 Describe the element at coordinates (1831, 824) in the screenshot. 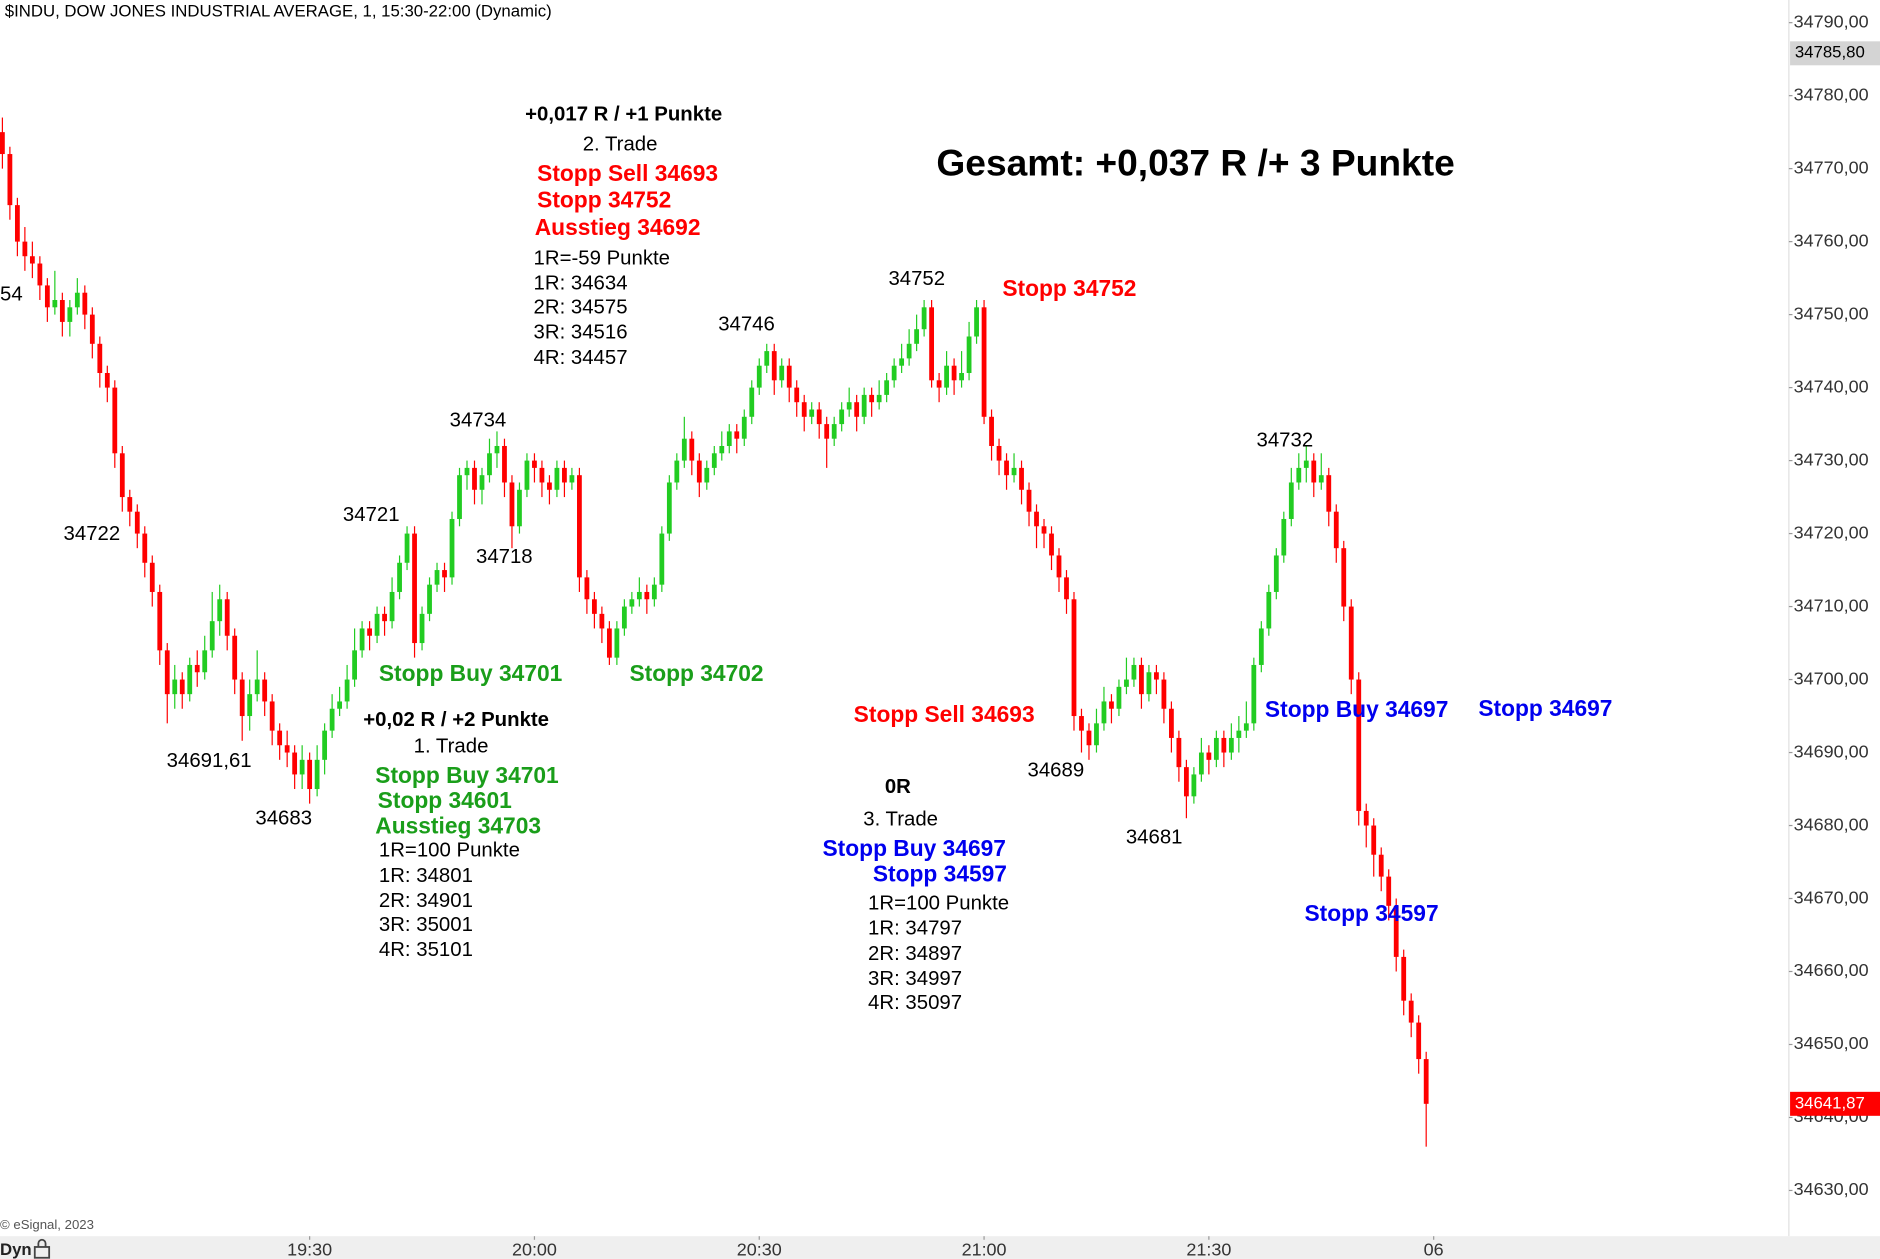

I see `y-tick-label: 34680,00` at that location.